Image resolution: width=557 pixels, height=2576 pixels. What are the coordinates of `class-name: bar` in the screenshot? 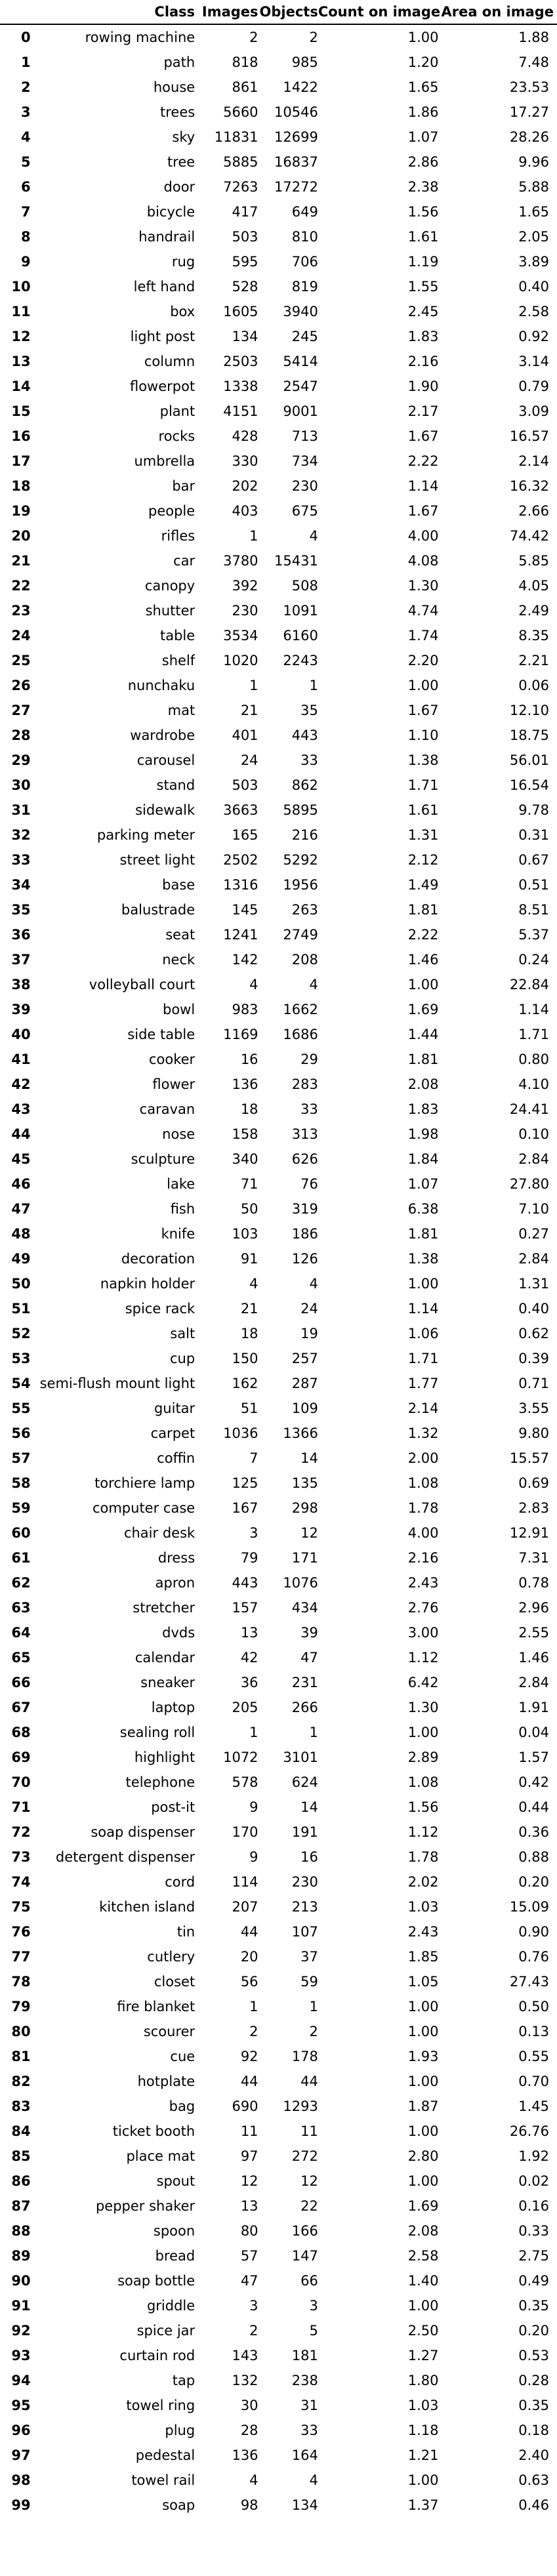 It's located at (184, 486).